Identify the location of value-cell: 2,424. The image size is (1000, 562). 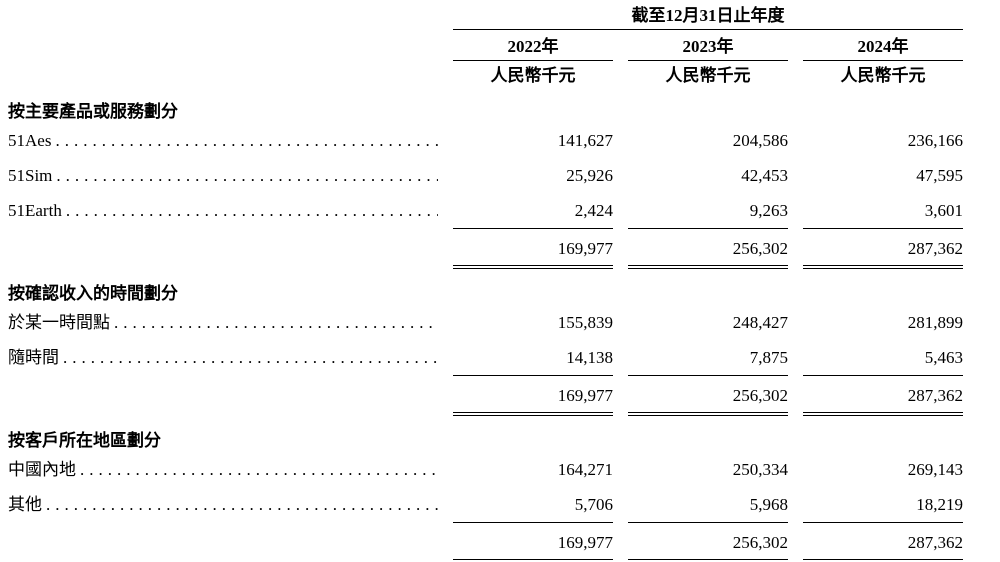
(533, 211).